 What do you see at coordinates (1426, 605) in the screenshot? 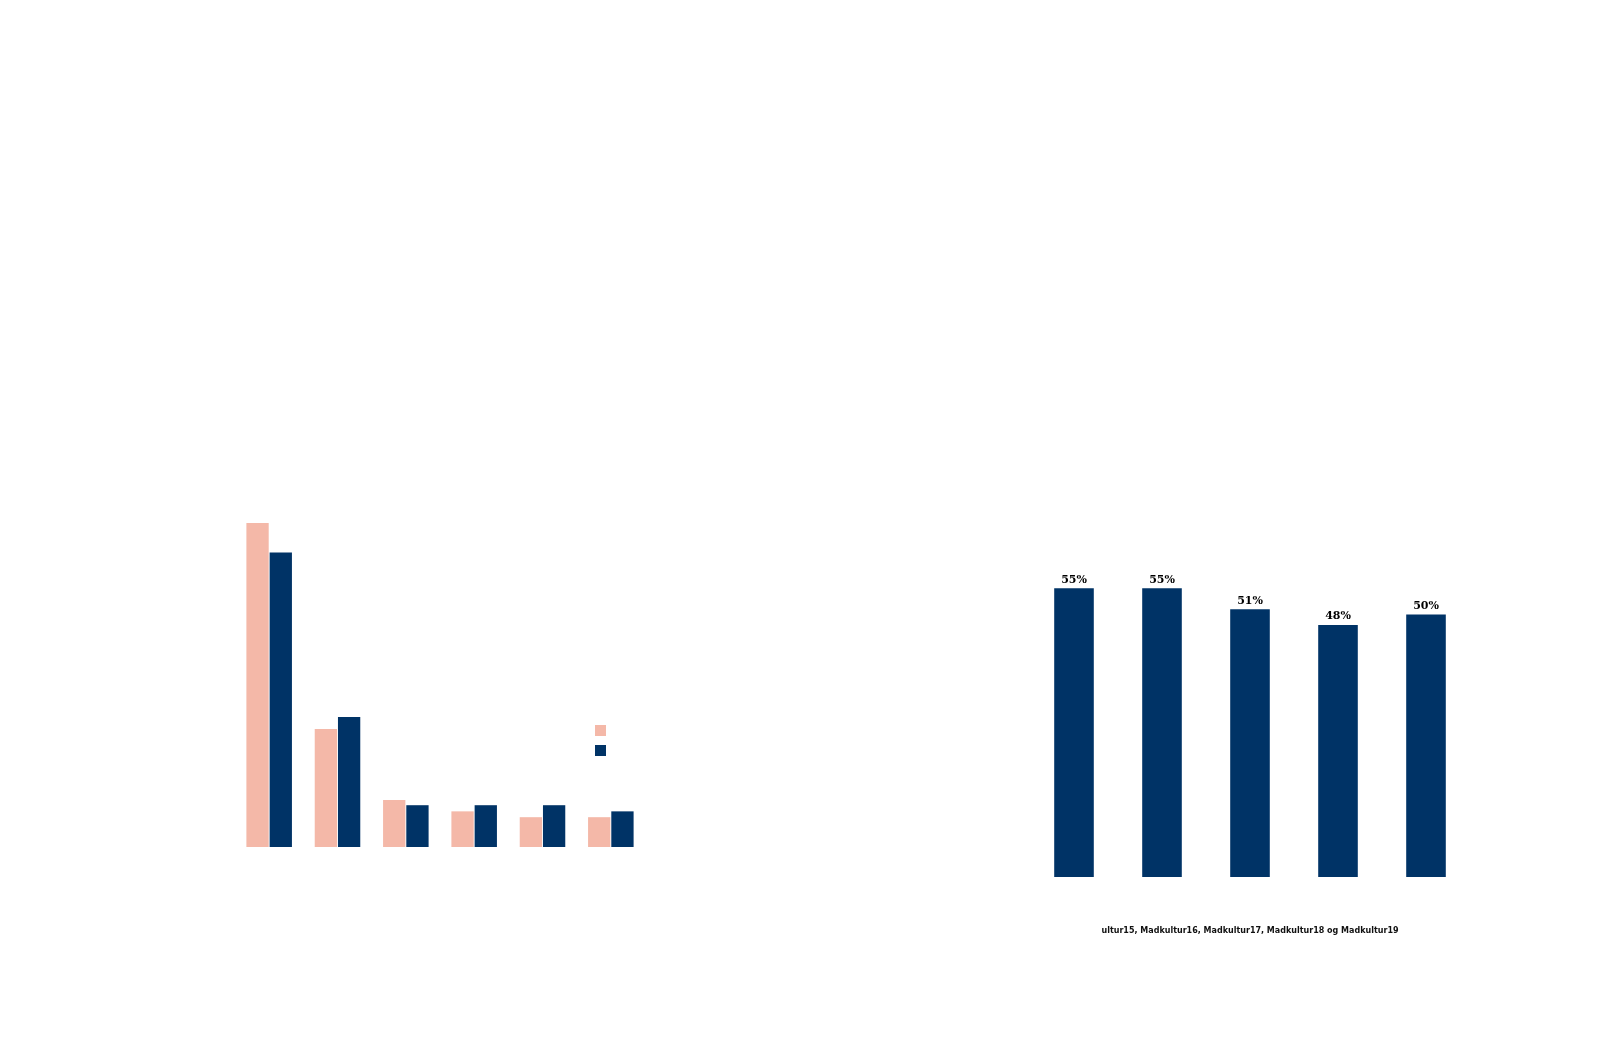
I see `data-label: 50%` at bounding box center [1426, 605].